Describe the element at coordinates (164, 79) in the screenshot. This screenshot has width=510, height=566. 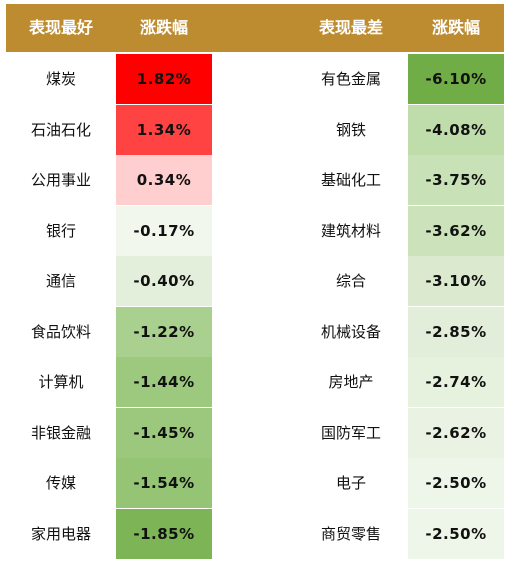
I see `best-sector-change: 1.82%` at that location.